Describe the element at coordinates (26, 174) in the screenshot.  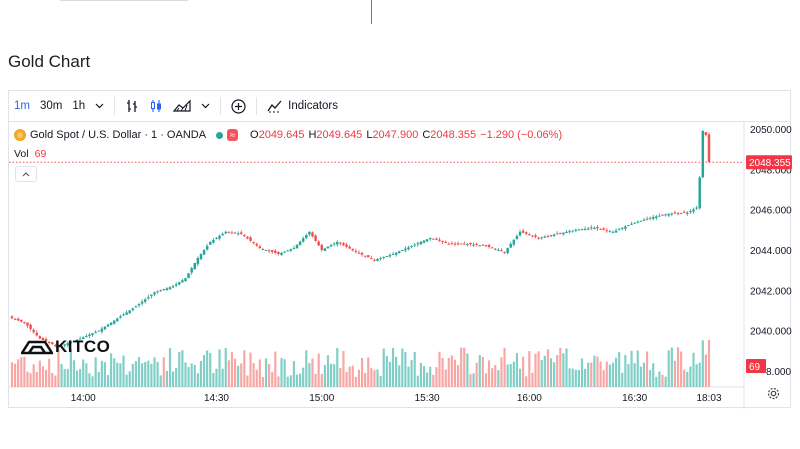
I see `collapse-legend-button` at that location.